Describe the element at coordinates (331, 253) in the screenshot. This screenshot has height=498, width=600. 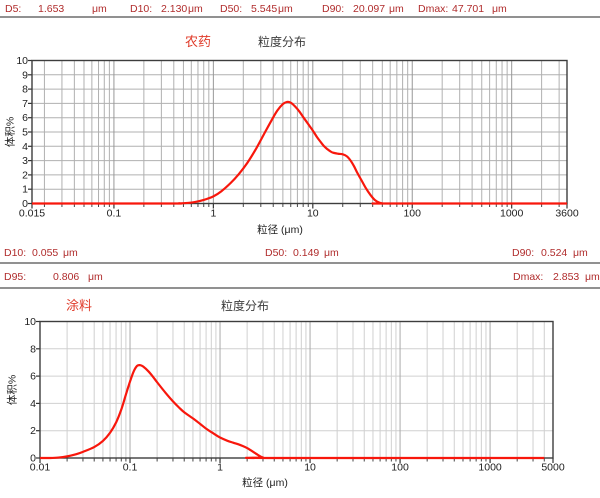
I see `mid-d50-unit: μm` at that location.